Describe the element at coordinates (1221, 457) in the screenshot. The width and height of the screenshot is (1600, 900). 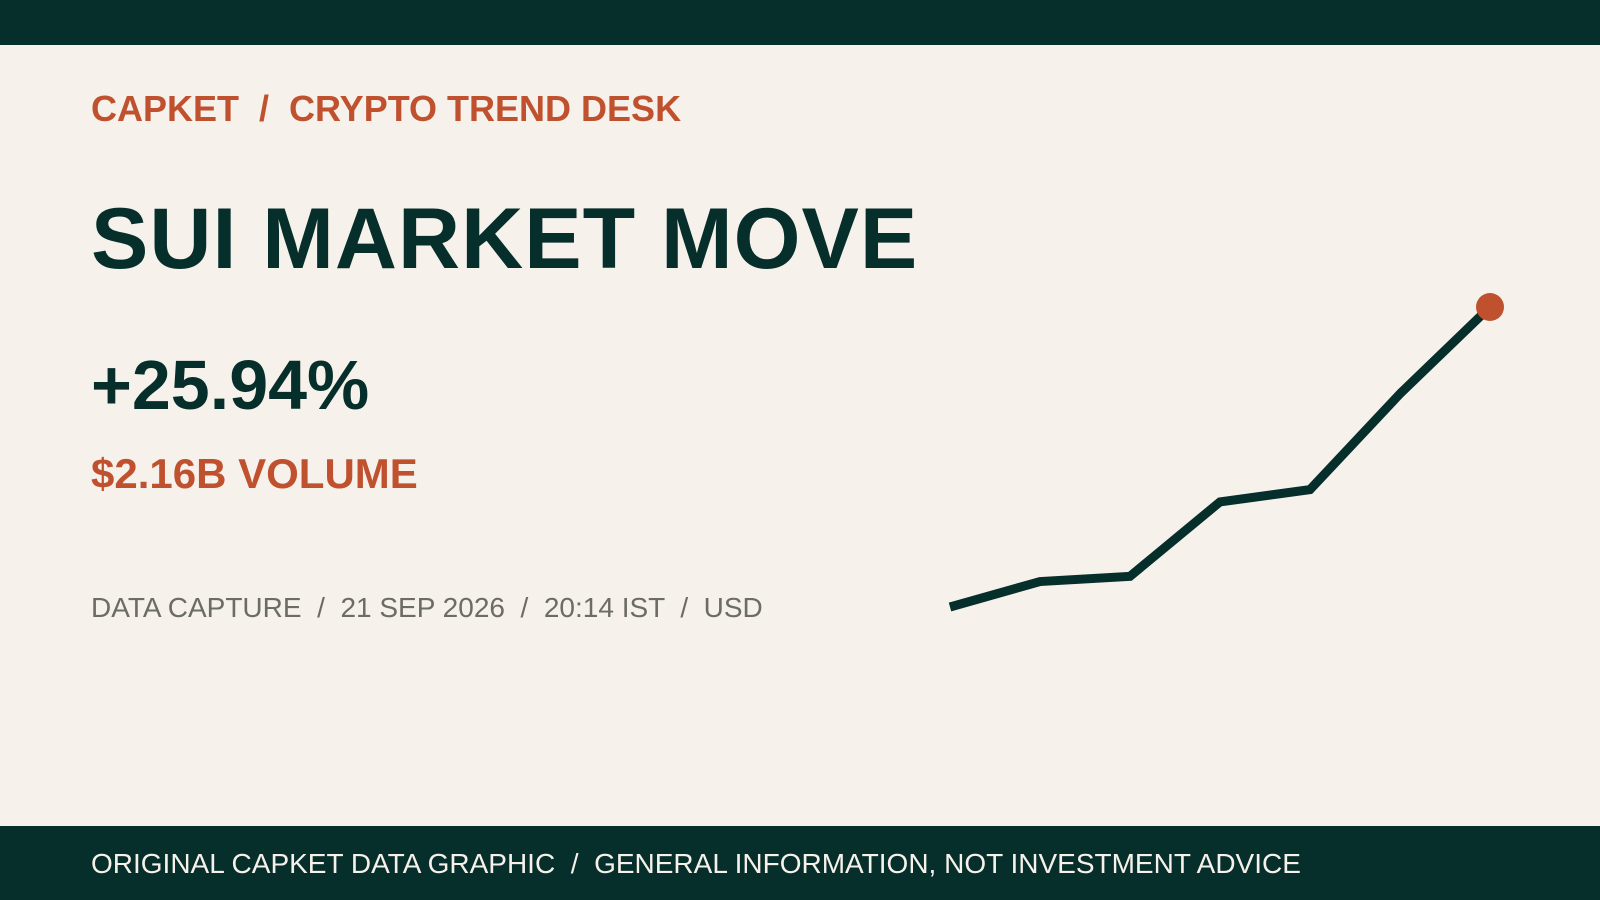
I see `trend-line` at that location.